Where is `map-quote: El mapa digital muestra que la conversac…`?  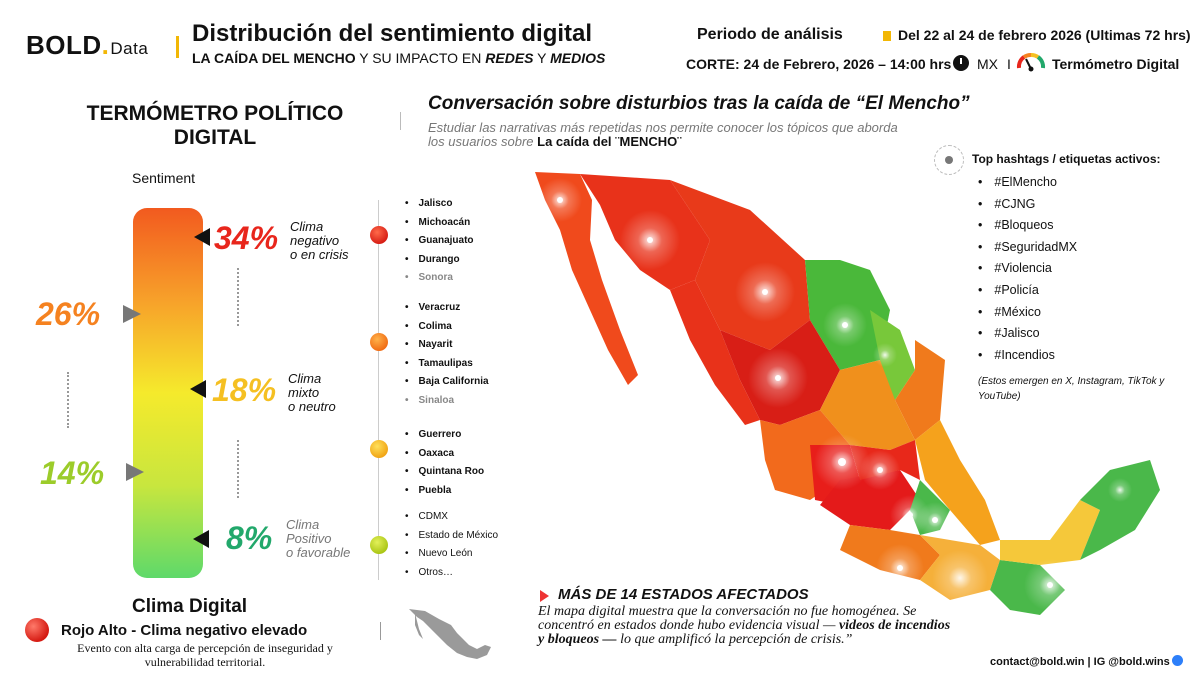
map-quote: El mapa digital muestra que la conversac… is located at coordinates (744, 625).